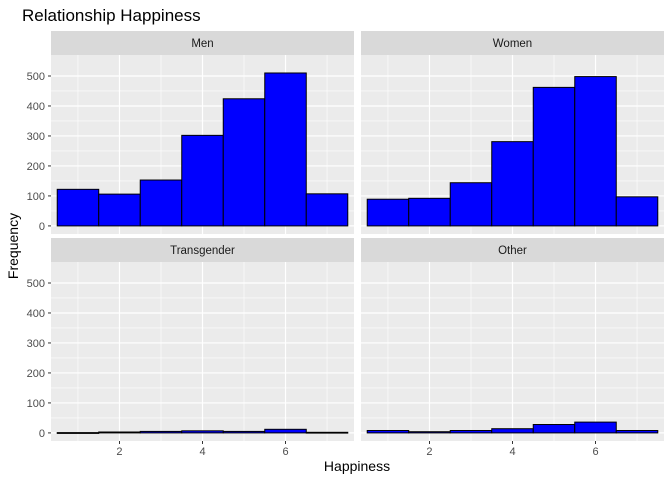 This screenshot has width=672, height=480. I want to click on facet-strip-label: Transgender, so click(202, 251).